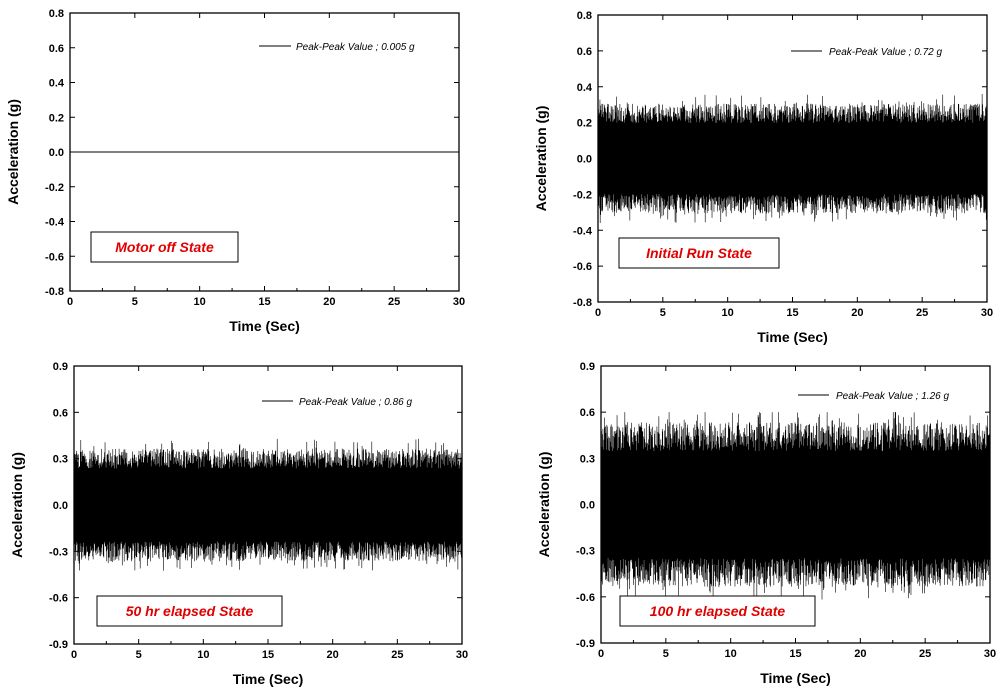  Describe the element at coordinates (355, 47) in the screenshot. I see `legend-label: Peak-Peak Value ; 0.005 g` at that location.